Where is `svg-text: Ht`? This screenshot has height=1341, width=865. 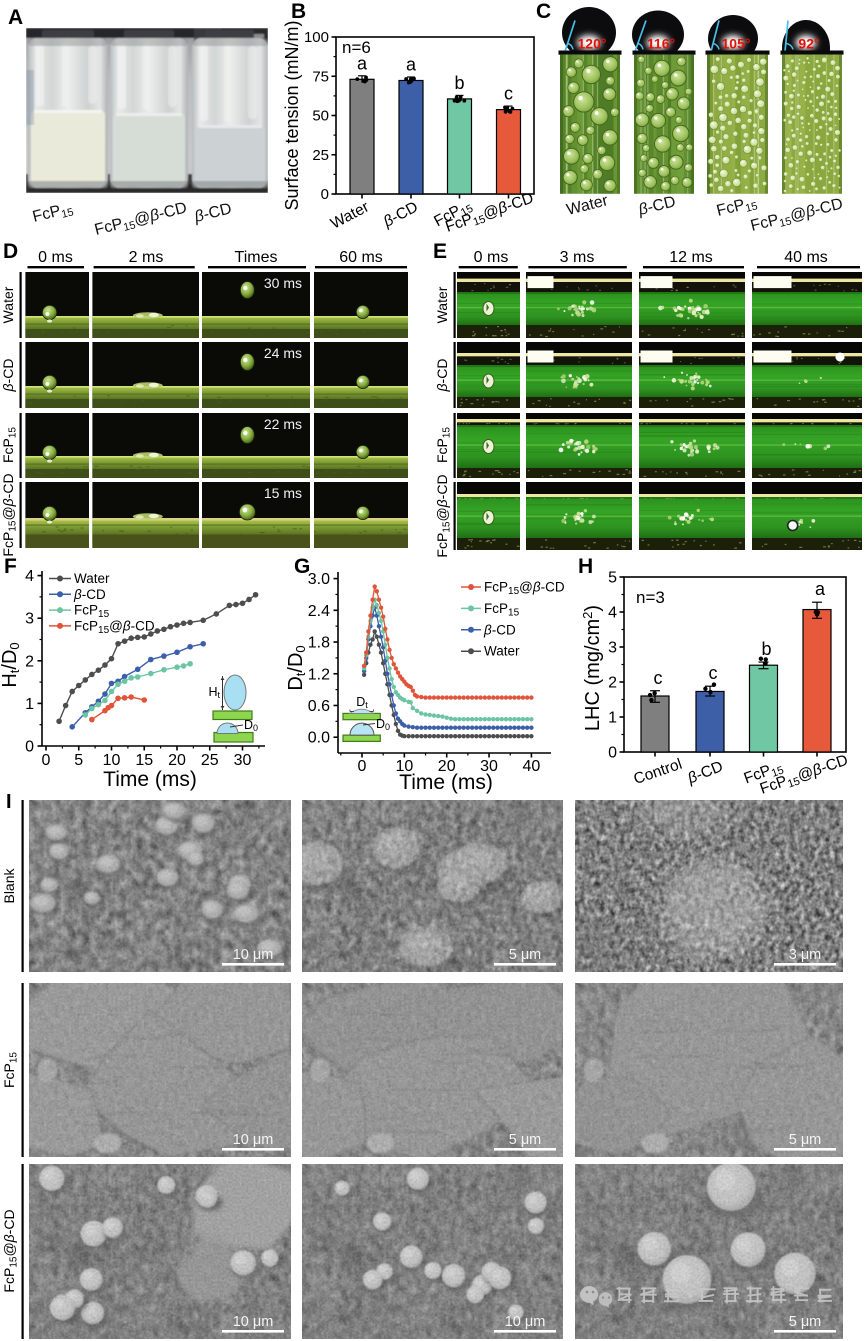
svg-text: Ht is located at coordinates (214, 692).